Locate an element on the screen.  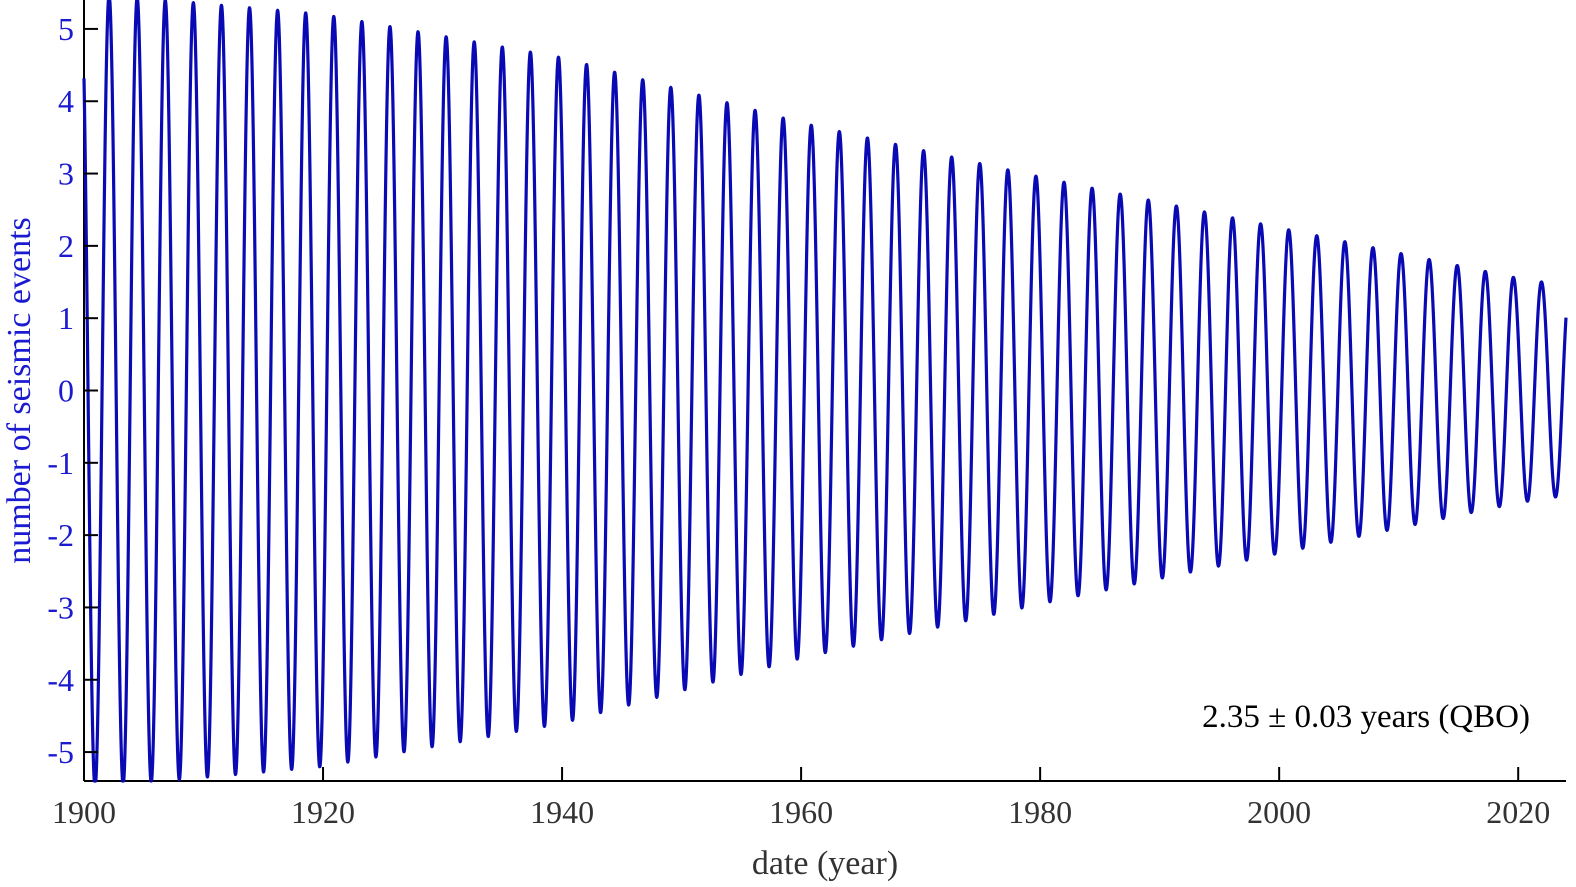
y-ticks: -5 -4 -3 -2 -1 0 1 2 3 4 5 is located at coordinates (72, 390).